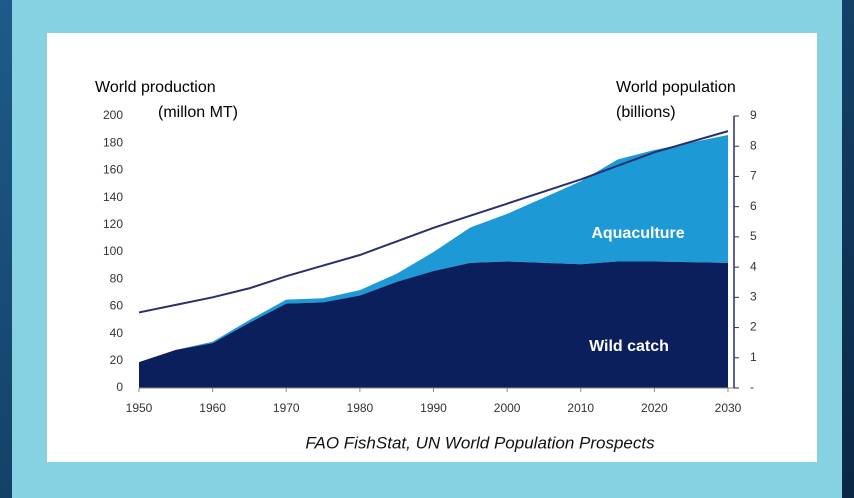 This screenshot has height=498, width=854. I want to click on series-label: Aquaculture, so click(637, 233).